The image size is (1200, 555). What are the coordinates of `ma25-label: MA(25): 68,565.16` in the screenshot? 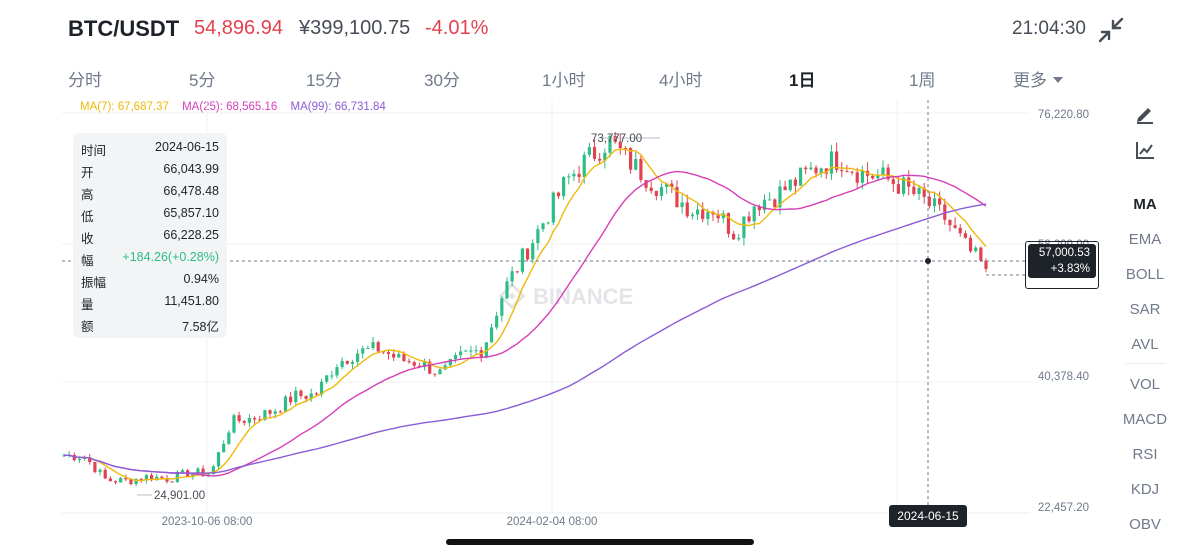 It's located at (230, 107).